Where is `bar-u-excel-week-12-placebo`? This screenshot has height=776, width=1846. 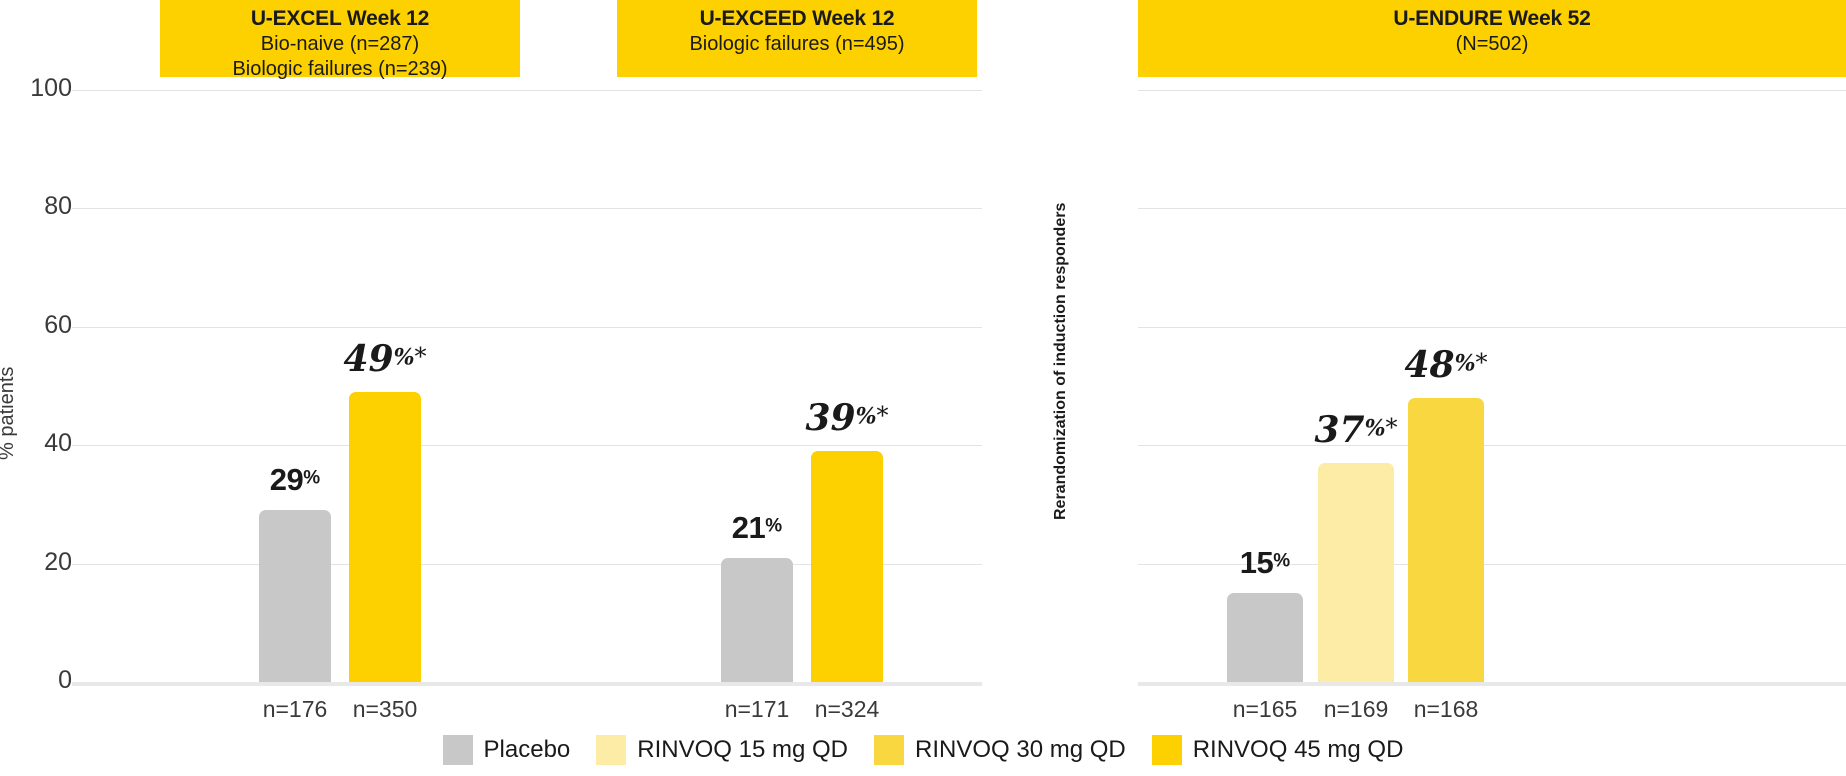 bar-u-excel-week-12-placebo is located at coordinates (295, 596).